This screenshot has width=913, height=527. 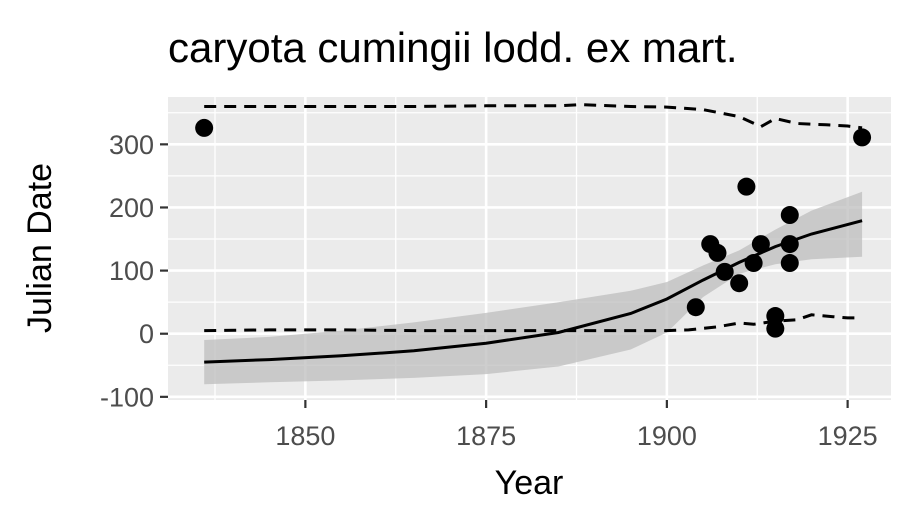 What do you see at coordinates (146, 334) in the screenshot?
I see `y-tick-label: 0` at bounding box center [146, 334].